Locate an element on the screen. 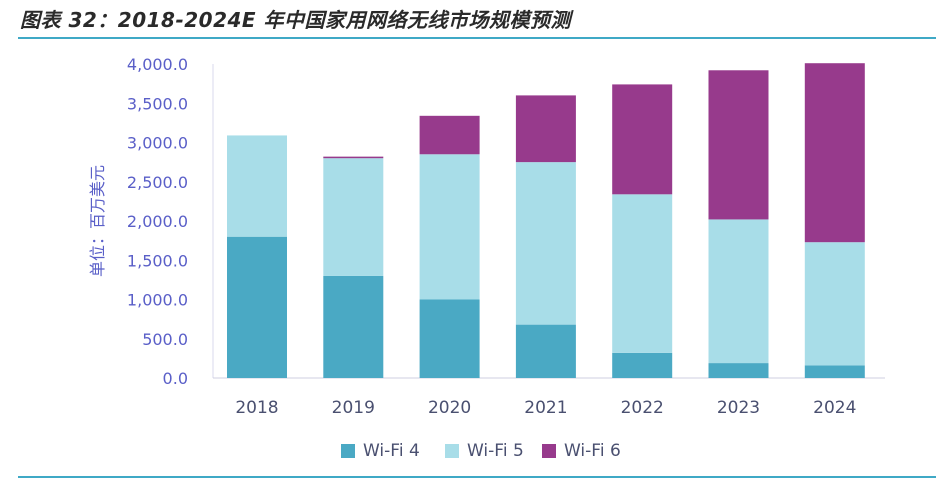 The height and width of the screenshot is (479, 941). legend-label: Wi-Fi 5 is located at coordinates (495, 451).